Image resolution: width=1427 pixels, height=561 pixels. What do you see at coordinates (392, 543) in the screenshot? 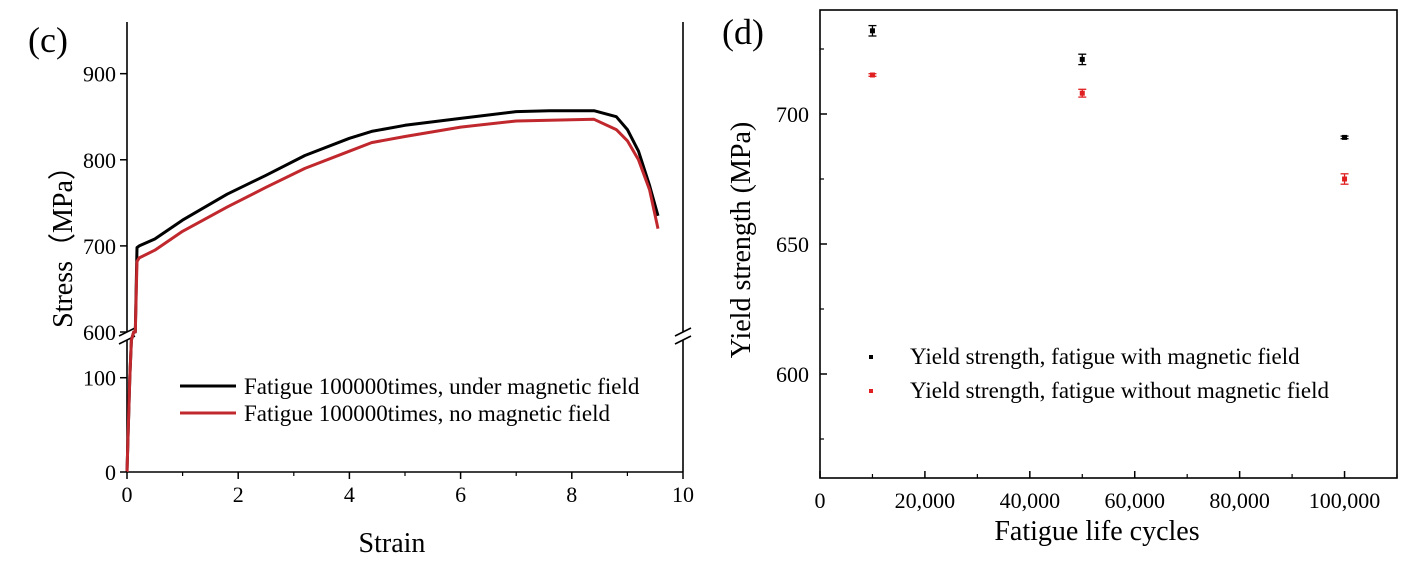
I see `panel-c-x-axis-title: Strain` at bounding box center [392, 543].